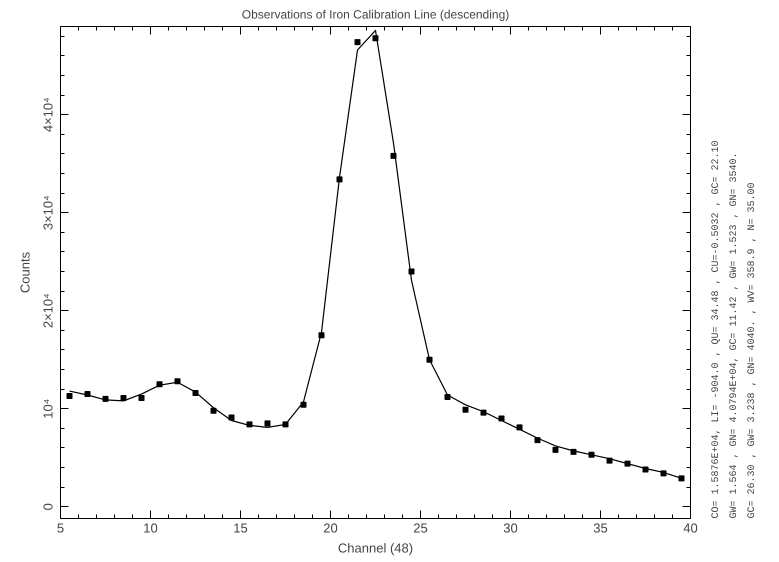 The image size is (779, 562). I want to click on x-tick-label: 30, so click(510, 528).